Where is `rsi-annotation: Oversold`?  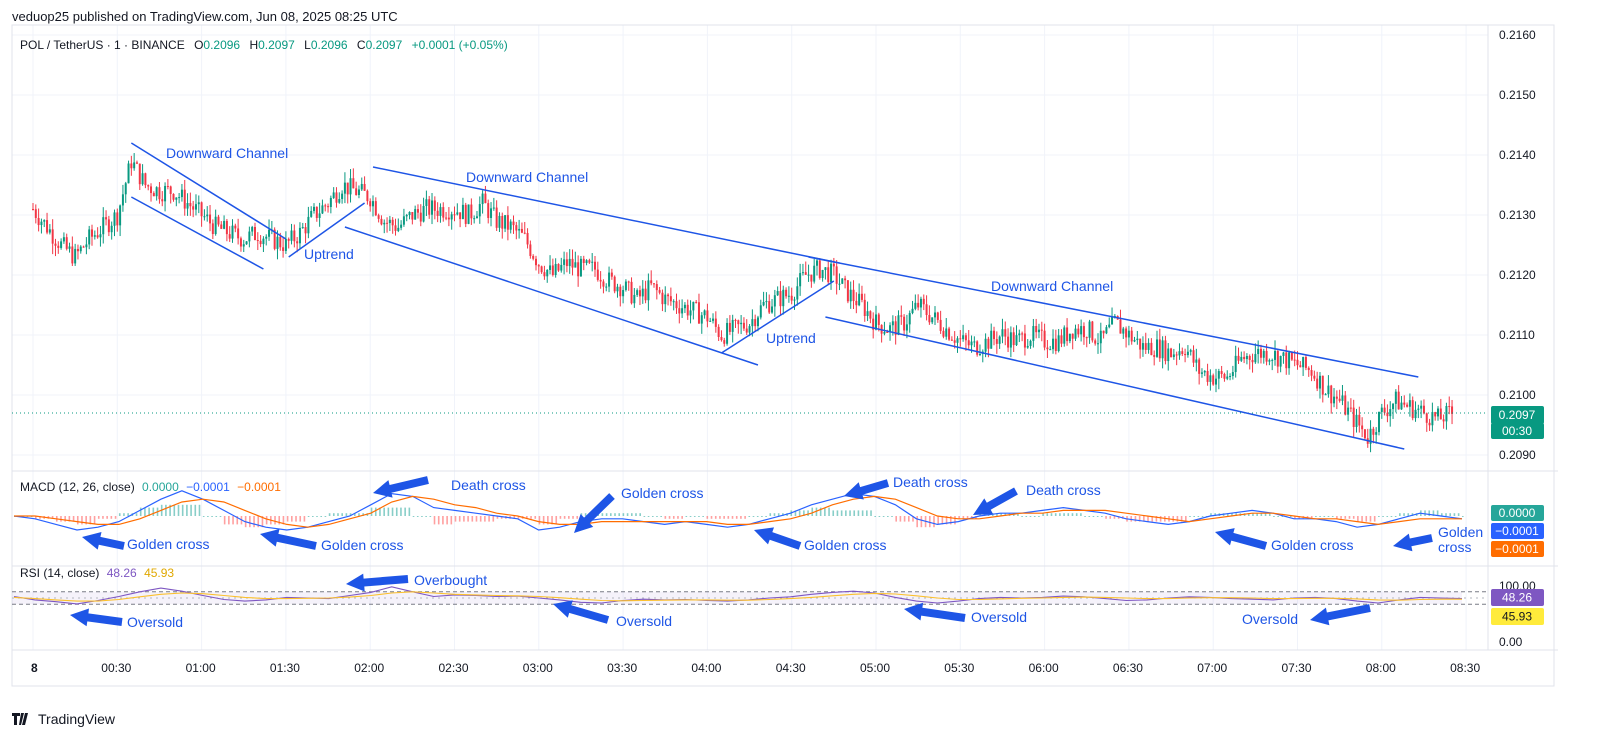 rsi-annotation: Oversold is located at coordinates (644, 621).